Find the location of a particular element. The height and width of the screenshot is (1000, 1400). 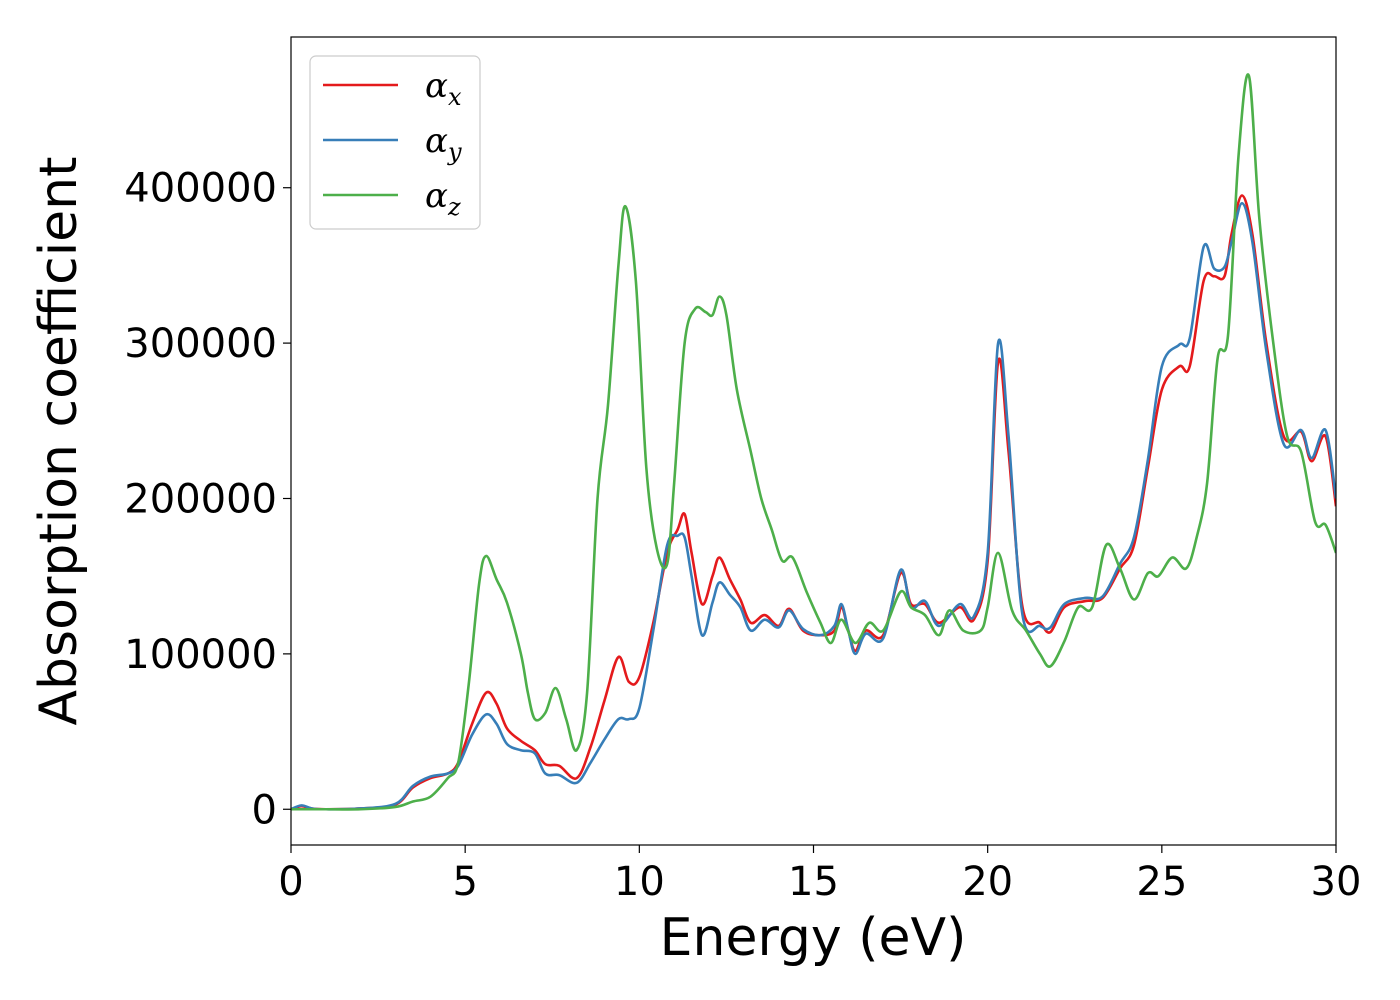

y-tick-label: 200000 is located at coordinates (200, 499).